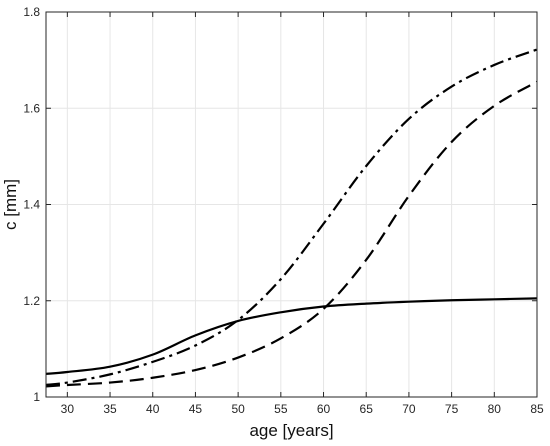  Describe the element at coordinates (238, 409) in the screenshot. I see `x-tick-label: 50` at that location.